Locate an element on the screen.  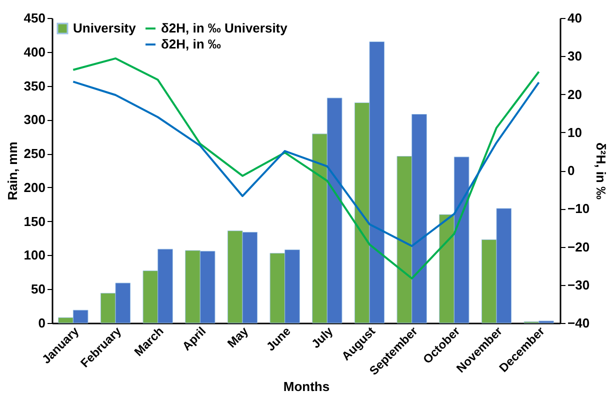
y2-tick-label: 30 is located at coordinates (575, 56).